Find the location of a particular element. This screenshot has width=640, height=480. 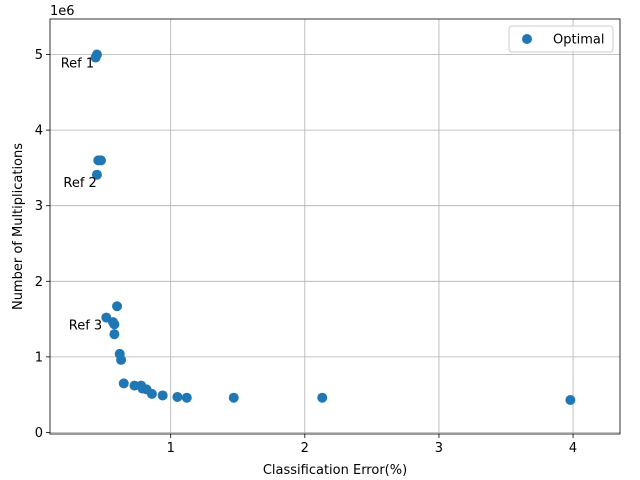

annotation-label: Ref 3 is located at coordinates (85, 326).